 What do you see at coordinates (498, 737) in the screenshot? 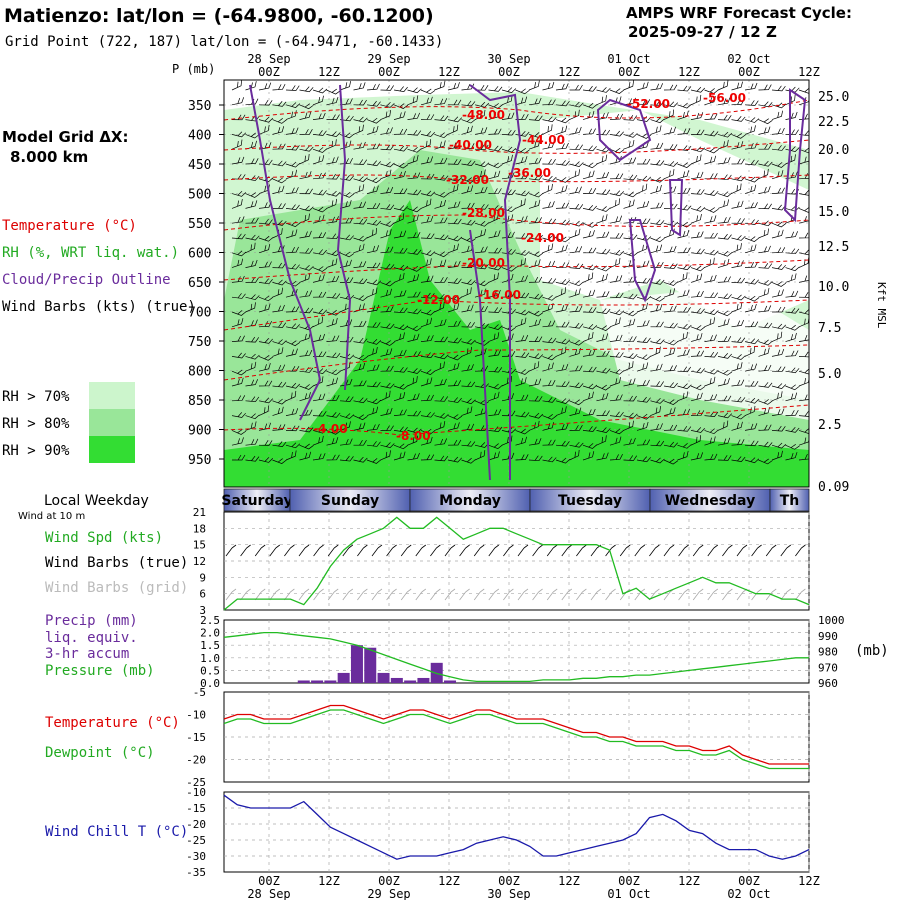
I see `temperature-panel: -5 -10 -15 -20 -25` at bounding box center [498, 737].